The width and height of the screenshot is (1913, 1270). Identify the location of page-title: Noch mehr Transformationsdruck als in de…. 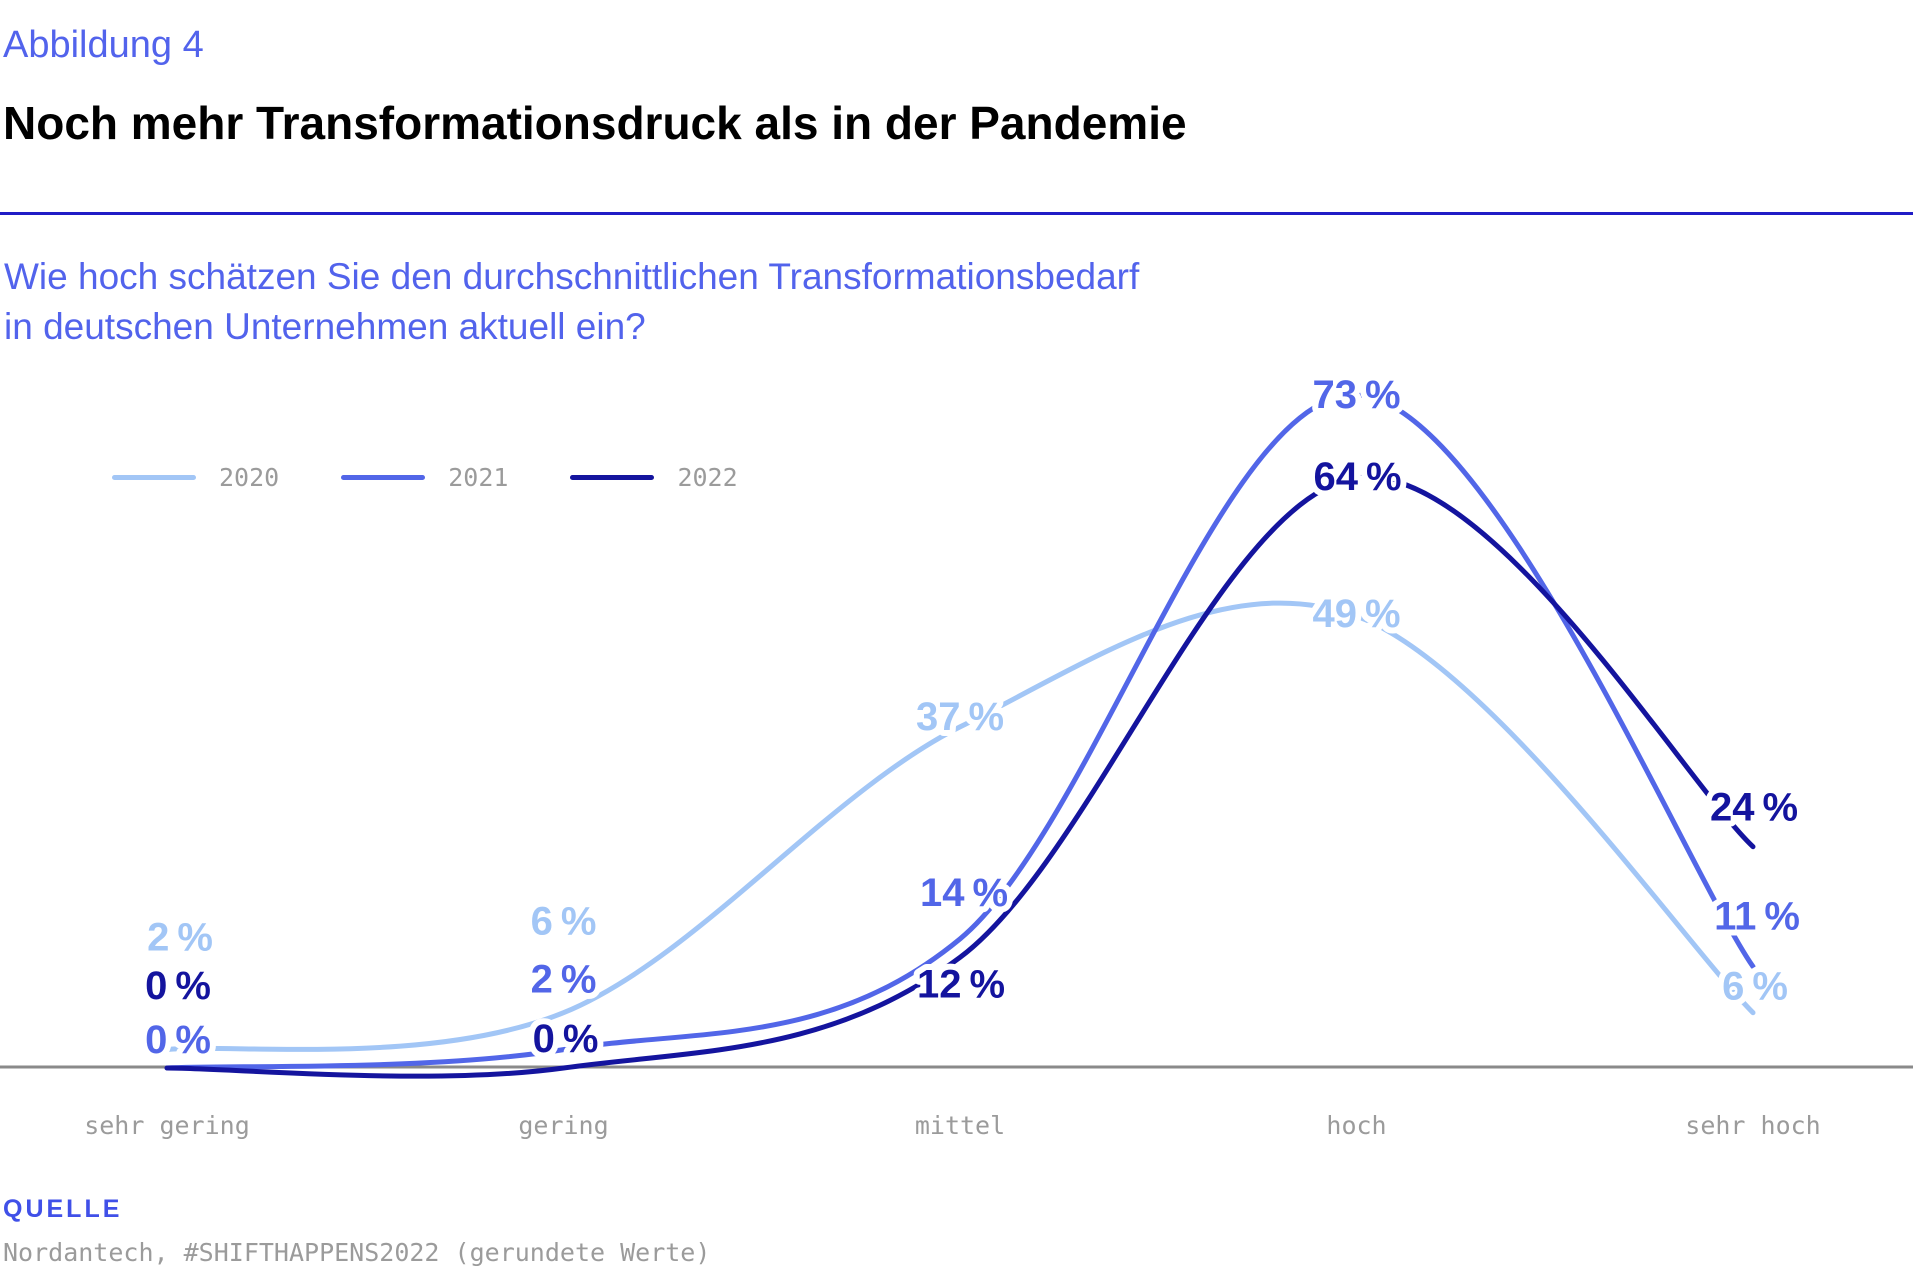
(595, 123).